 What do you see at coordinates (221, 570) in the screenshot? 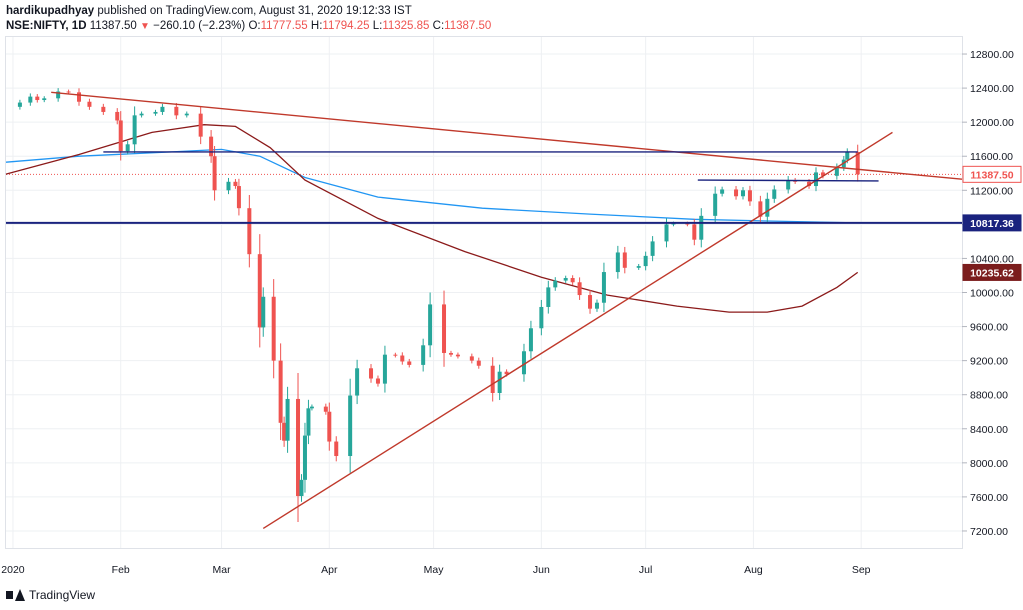
I see `x-tick-label: Mar` at bounding box center [221, 570].